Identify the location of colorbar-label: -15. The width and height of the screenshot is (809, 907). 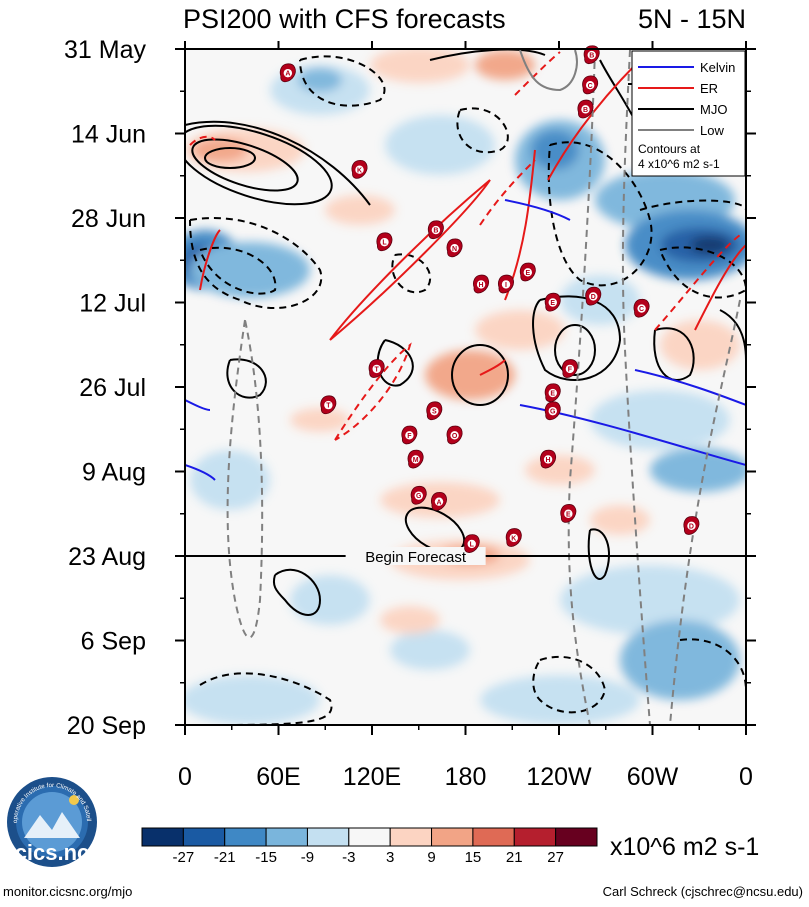
(266, 857).